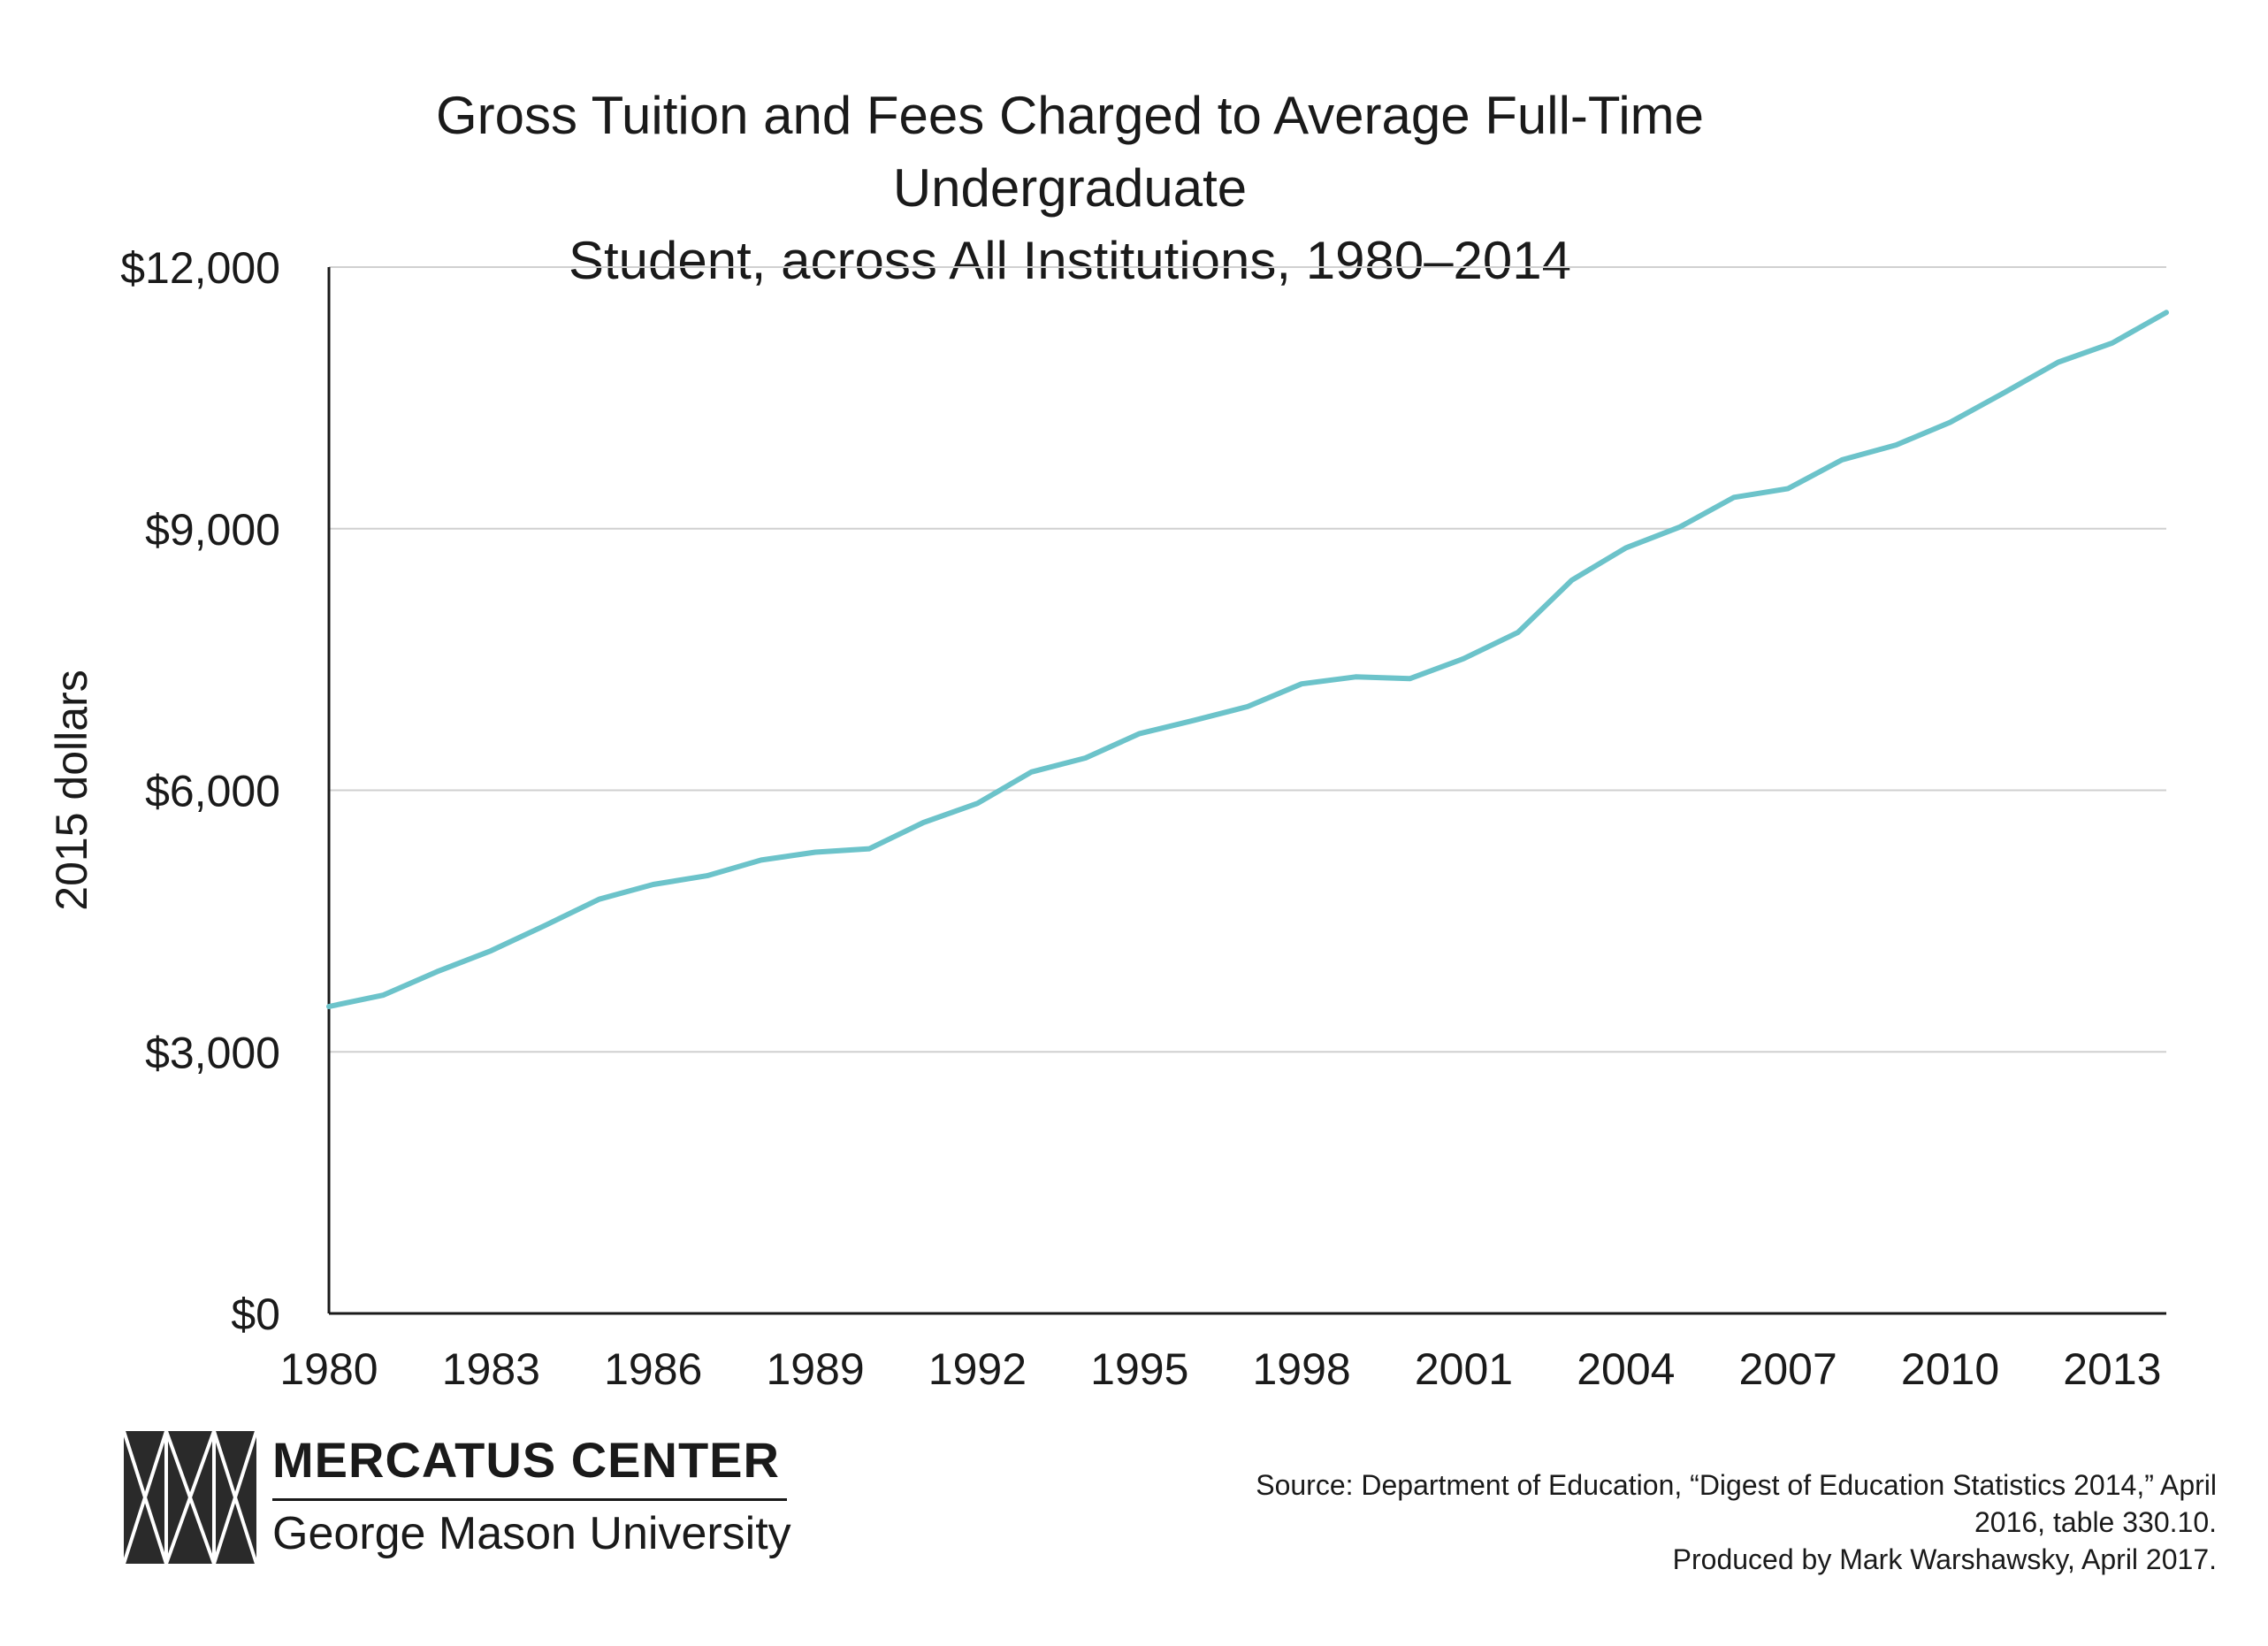 Image resolution: width=2268 pixels, height=1646 pixels. What do you see at coordinates (815, 1369) in the screenshot?
I see `x-tick-label: 1989` at bounding box center [815, 1369].